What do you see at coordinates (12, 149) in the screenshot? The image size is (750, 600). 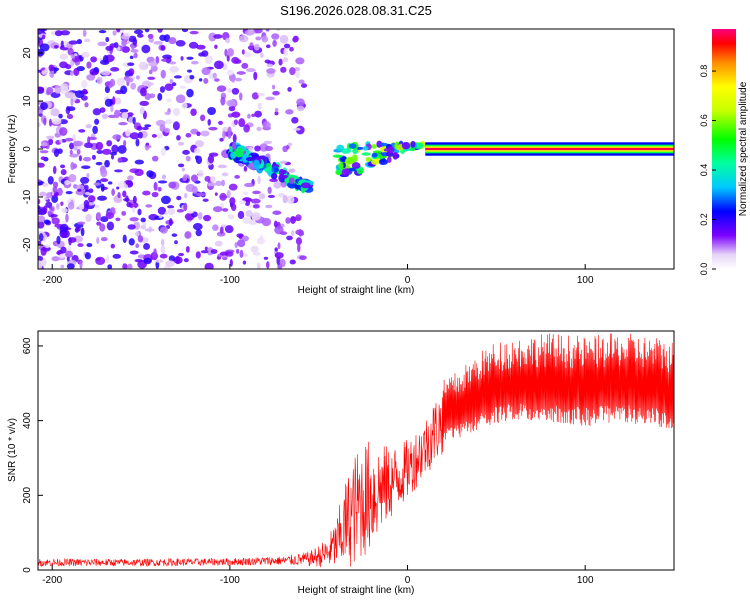 I see `spectrogram-y-label: Frequency (Hz)` at bounding box center [12, 149].